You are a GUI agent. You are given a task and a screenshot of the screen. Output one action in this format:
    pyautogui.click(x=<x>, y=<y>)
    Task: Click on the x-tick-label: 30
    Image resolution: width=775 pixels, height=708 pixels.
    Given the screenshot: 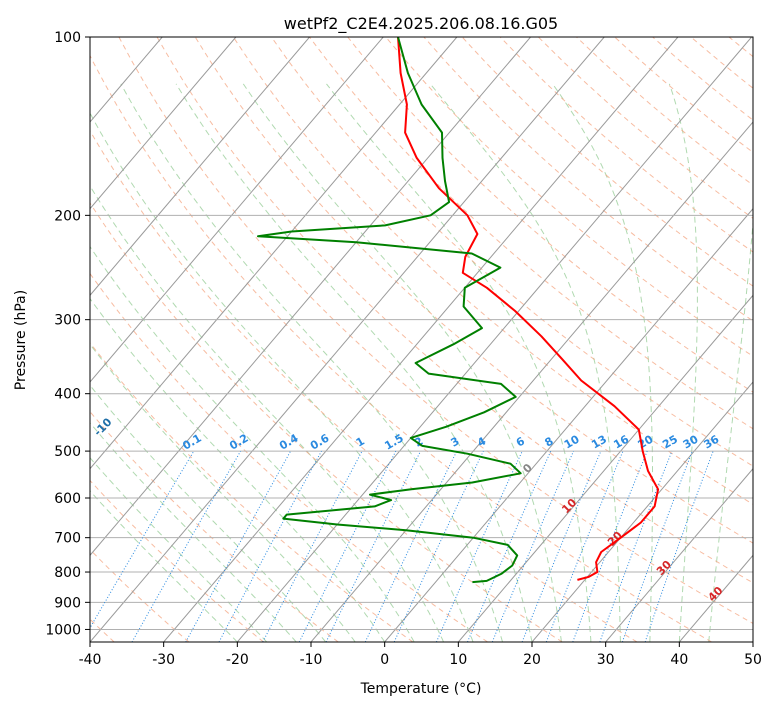 What is the action you would take?
    pyautogui.click(x=606, y=660)
    